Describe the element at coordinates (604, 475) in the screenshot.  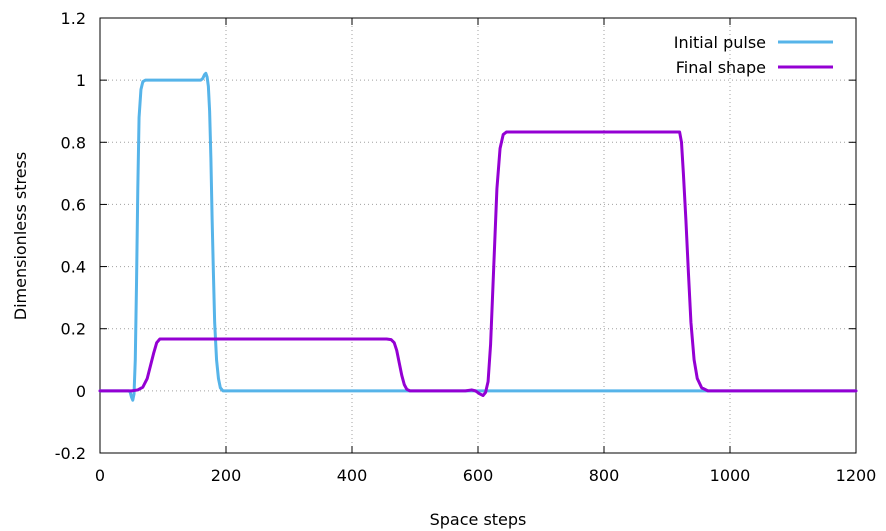
I see `x-tick-label: 800` at that location.